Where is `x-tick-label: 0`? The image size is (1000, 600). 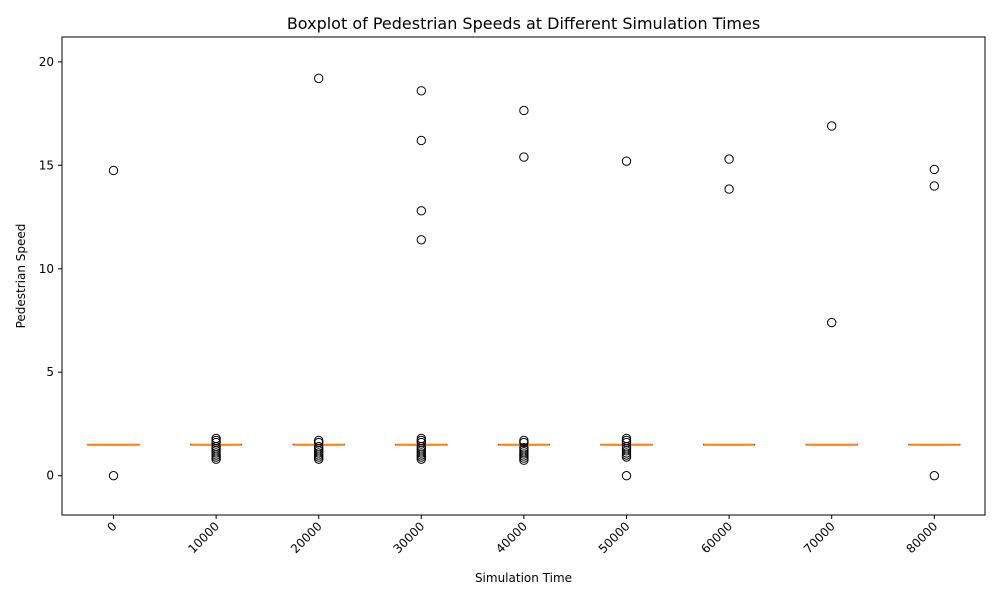
x-tick-label: 0 is located at coordinates (111, 526).